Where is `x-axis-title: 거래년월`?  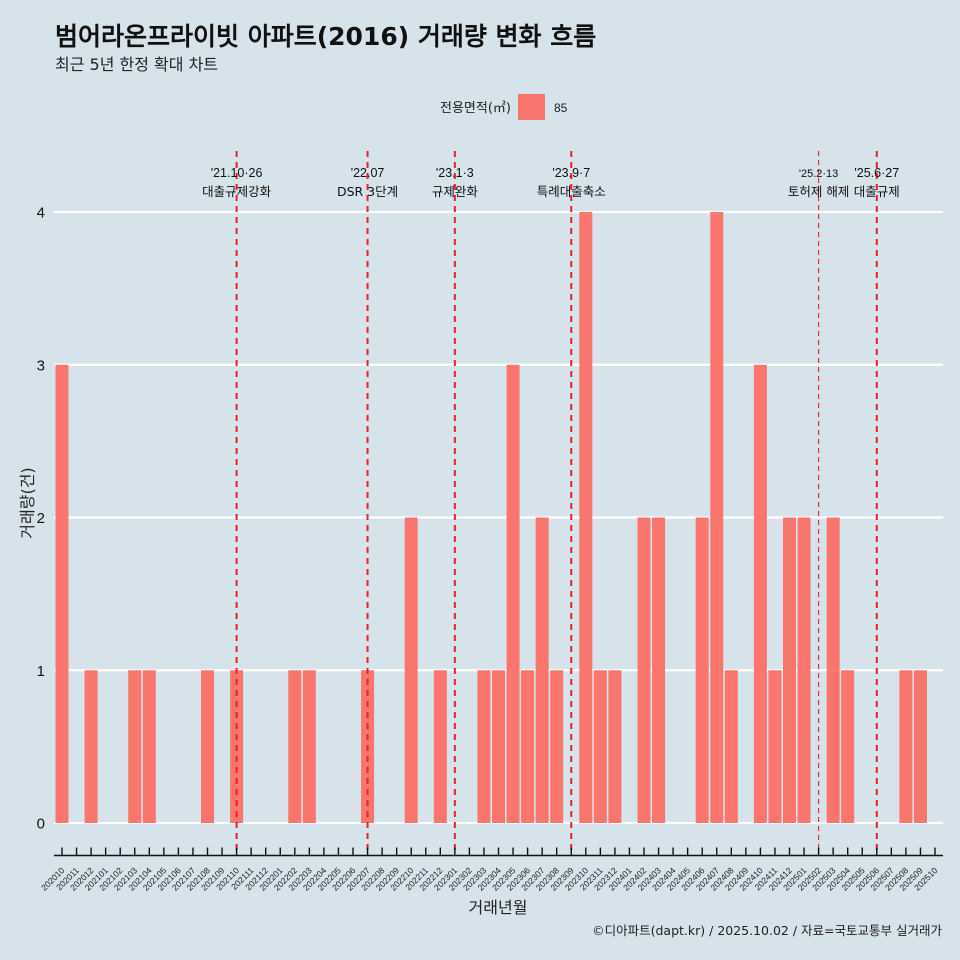 x-axis-title: 거래년월 is located at coordinates (498, 907).